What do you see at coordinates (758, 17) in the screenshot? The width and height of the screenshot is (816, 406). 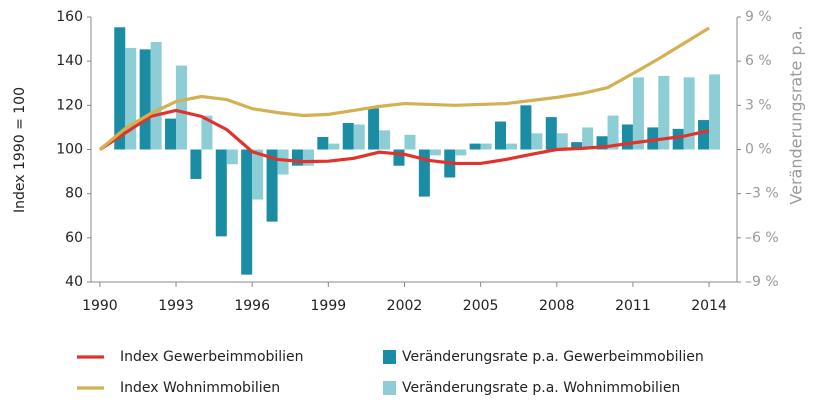 I see `y2-tick-label: 9 %` at bounding box center [758, 17].